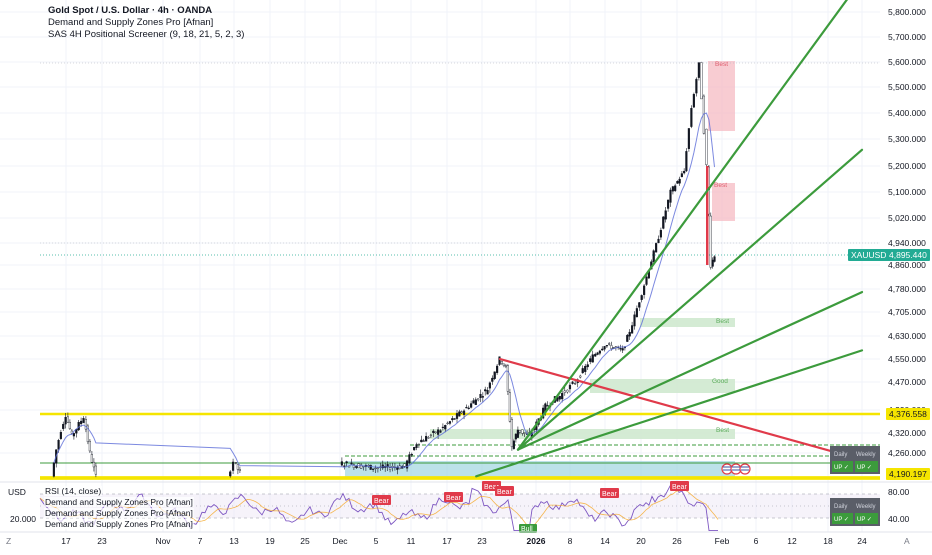 This screenshot has height=555, width=932. Describe the element at coordinates (119, 513) in the screenshot. I see `dsz-lower-label-2: Demand and Supply Zones Pro [Afnan]` at that location.